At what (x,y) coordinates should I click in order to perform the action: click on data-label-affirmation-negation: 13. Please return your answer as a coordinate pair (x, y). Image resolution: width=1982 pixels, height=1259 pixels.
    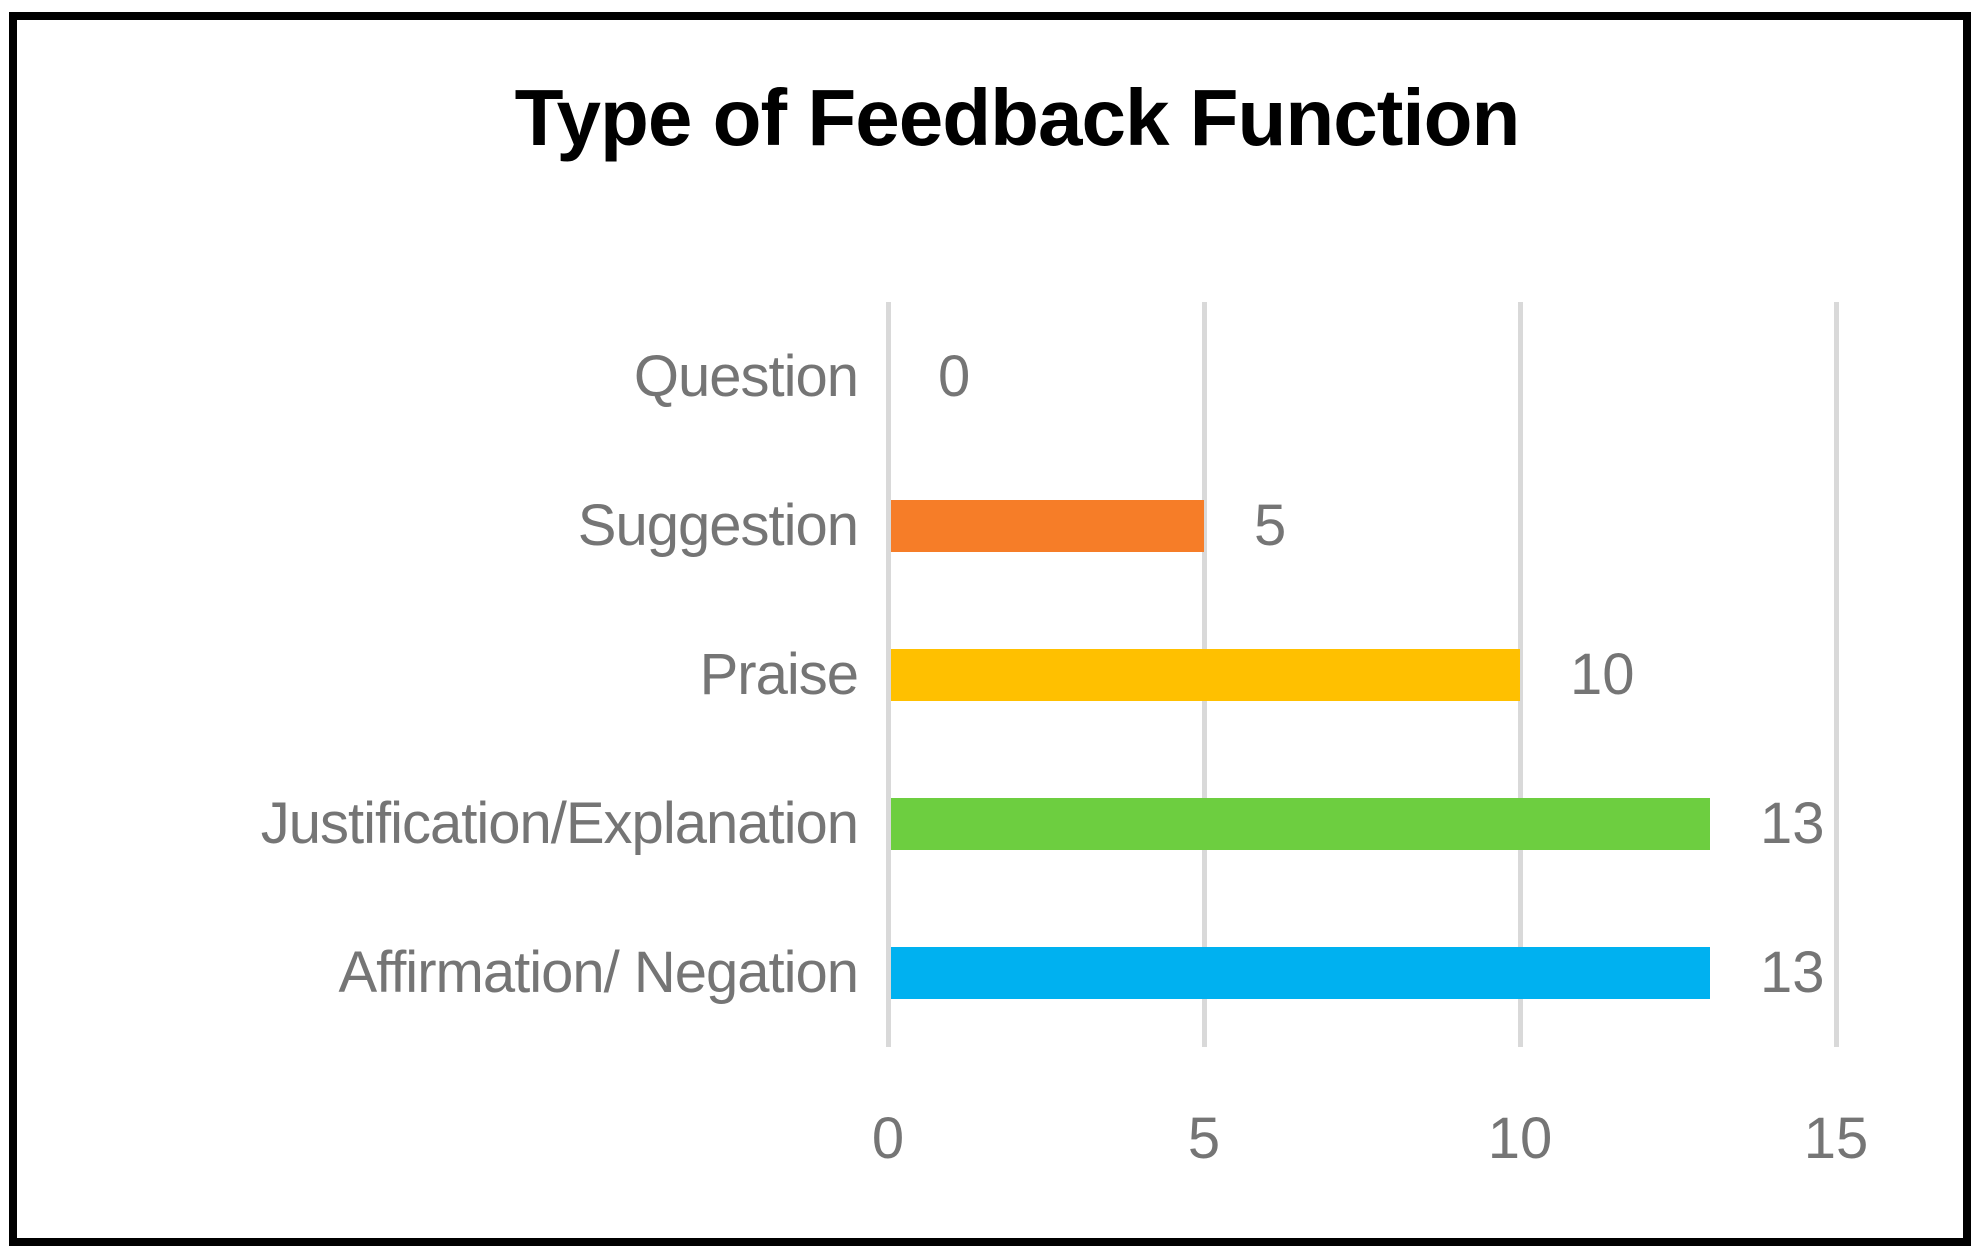
    Looking at the image, I should click on (1792, 972).